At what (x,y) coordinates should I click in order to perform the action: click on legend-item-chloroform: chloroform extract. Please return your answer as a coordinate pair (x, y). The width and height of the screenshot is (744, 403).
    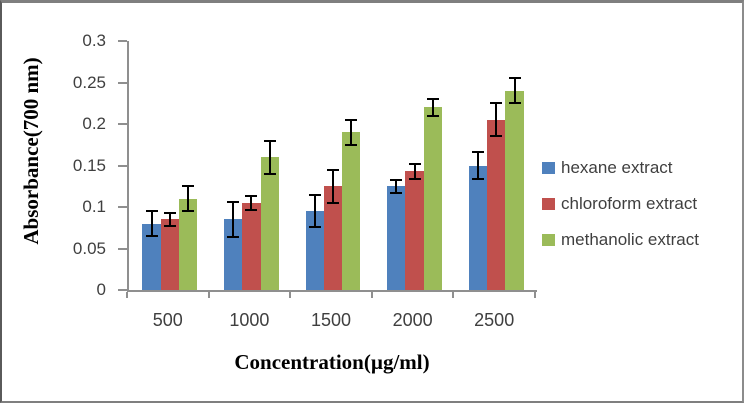
    Looking at the image, I should click on (619, 204).